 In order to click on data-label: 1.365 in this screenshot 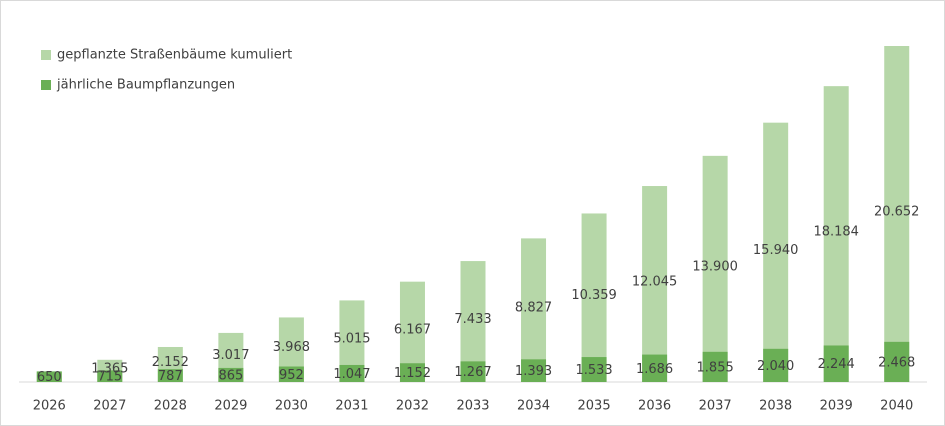, I will do `click(109, 368)`.